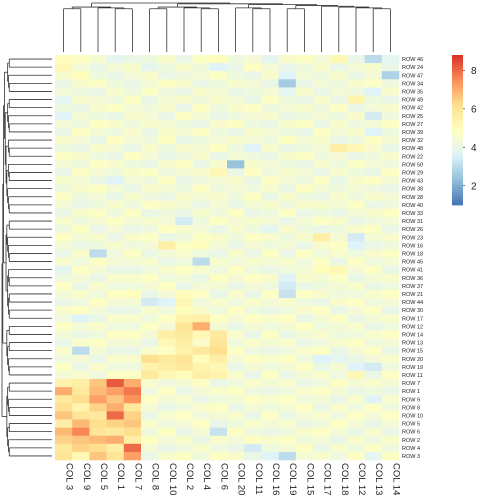 The width and height of the screenshot is (504, 504). What do you see at coordinates (155, 476) in the screenshot?
I see `column-label: COL 8` at bounding box center [155, 476].